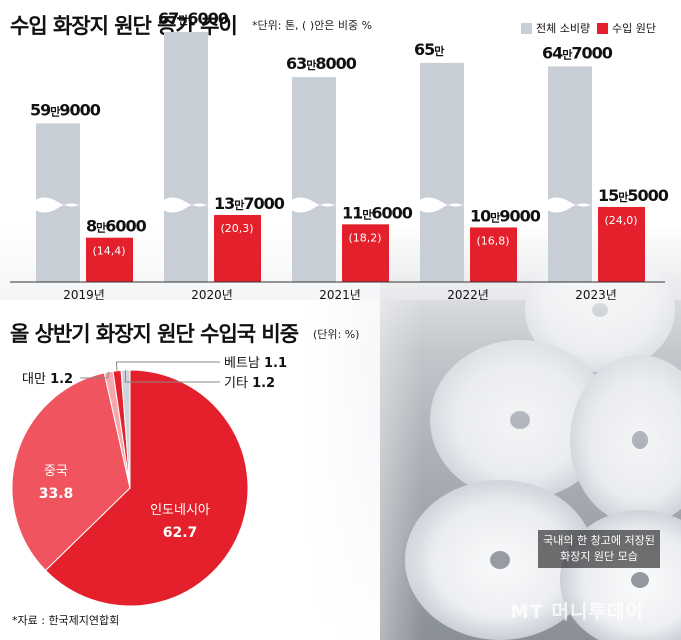 This screenshot has height=640, width=681. Describe the element at coordinates (577, 52) in the screenshot. I see `bar-total-label-2023년: 64만7000` at that location.